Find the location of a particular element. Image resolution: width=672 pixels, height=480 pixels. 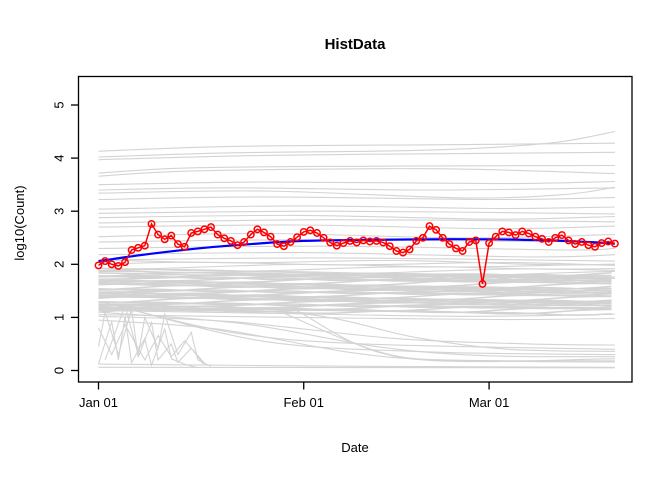

x-tick-label: Mar 01 is located at coordinates (489, 402).